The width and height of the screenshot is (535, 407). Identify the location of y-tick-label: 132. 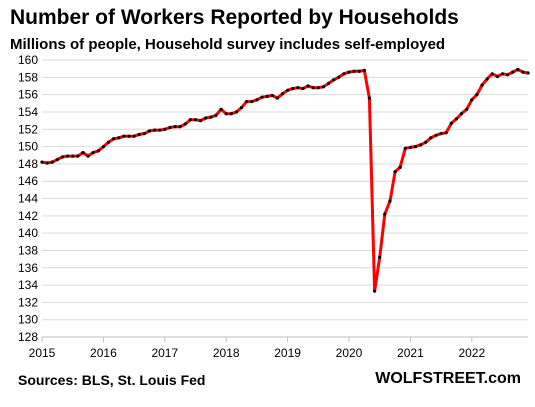
(28, 302).